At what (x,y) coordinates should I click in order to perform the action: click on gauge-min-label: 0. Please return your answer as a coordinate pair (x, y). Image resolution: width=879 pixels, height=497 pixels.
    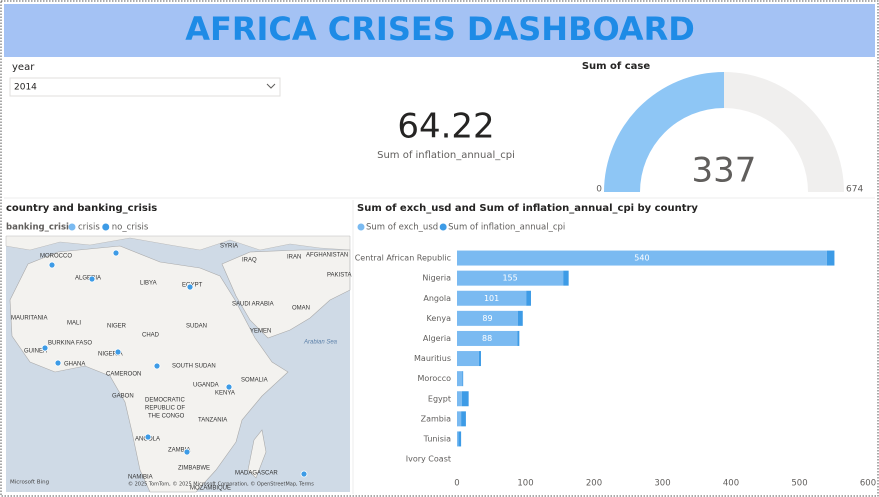
    Looking at the image, I should click on (599, 190).